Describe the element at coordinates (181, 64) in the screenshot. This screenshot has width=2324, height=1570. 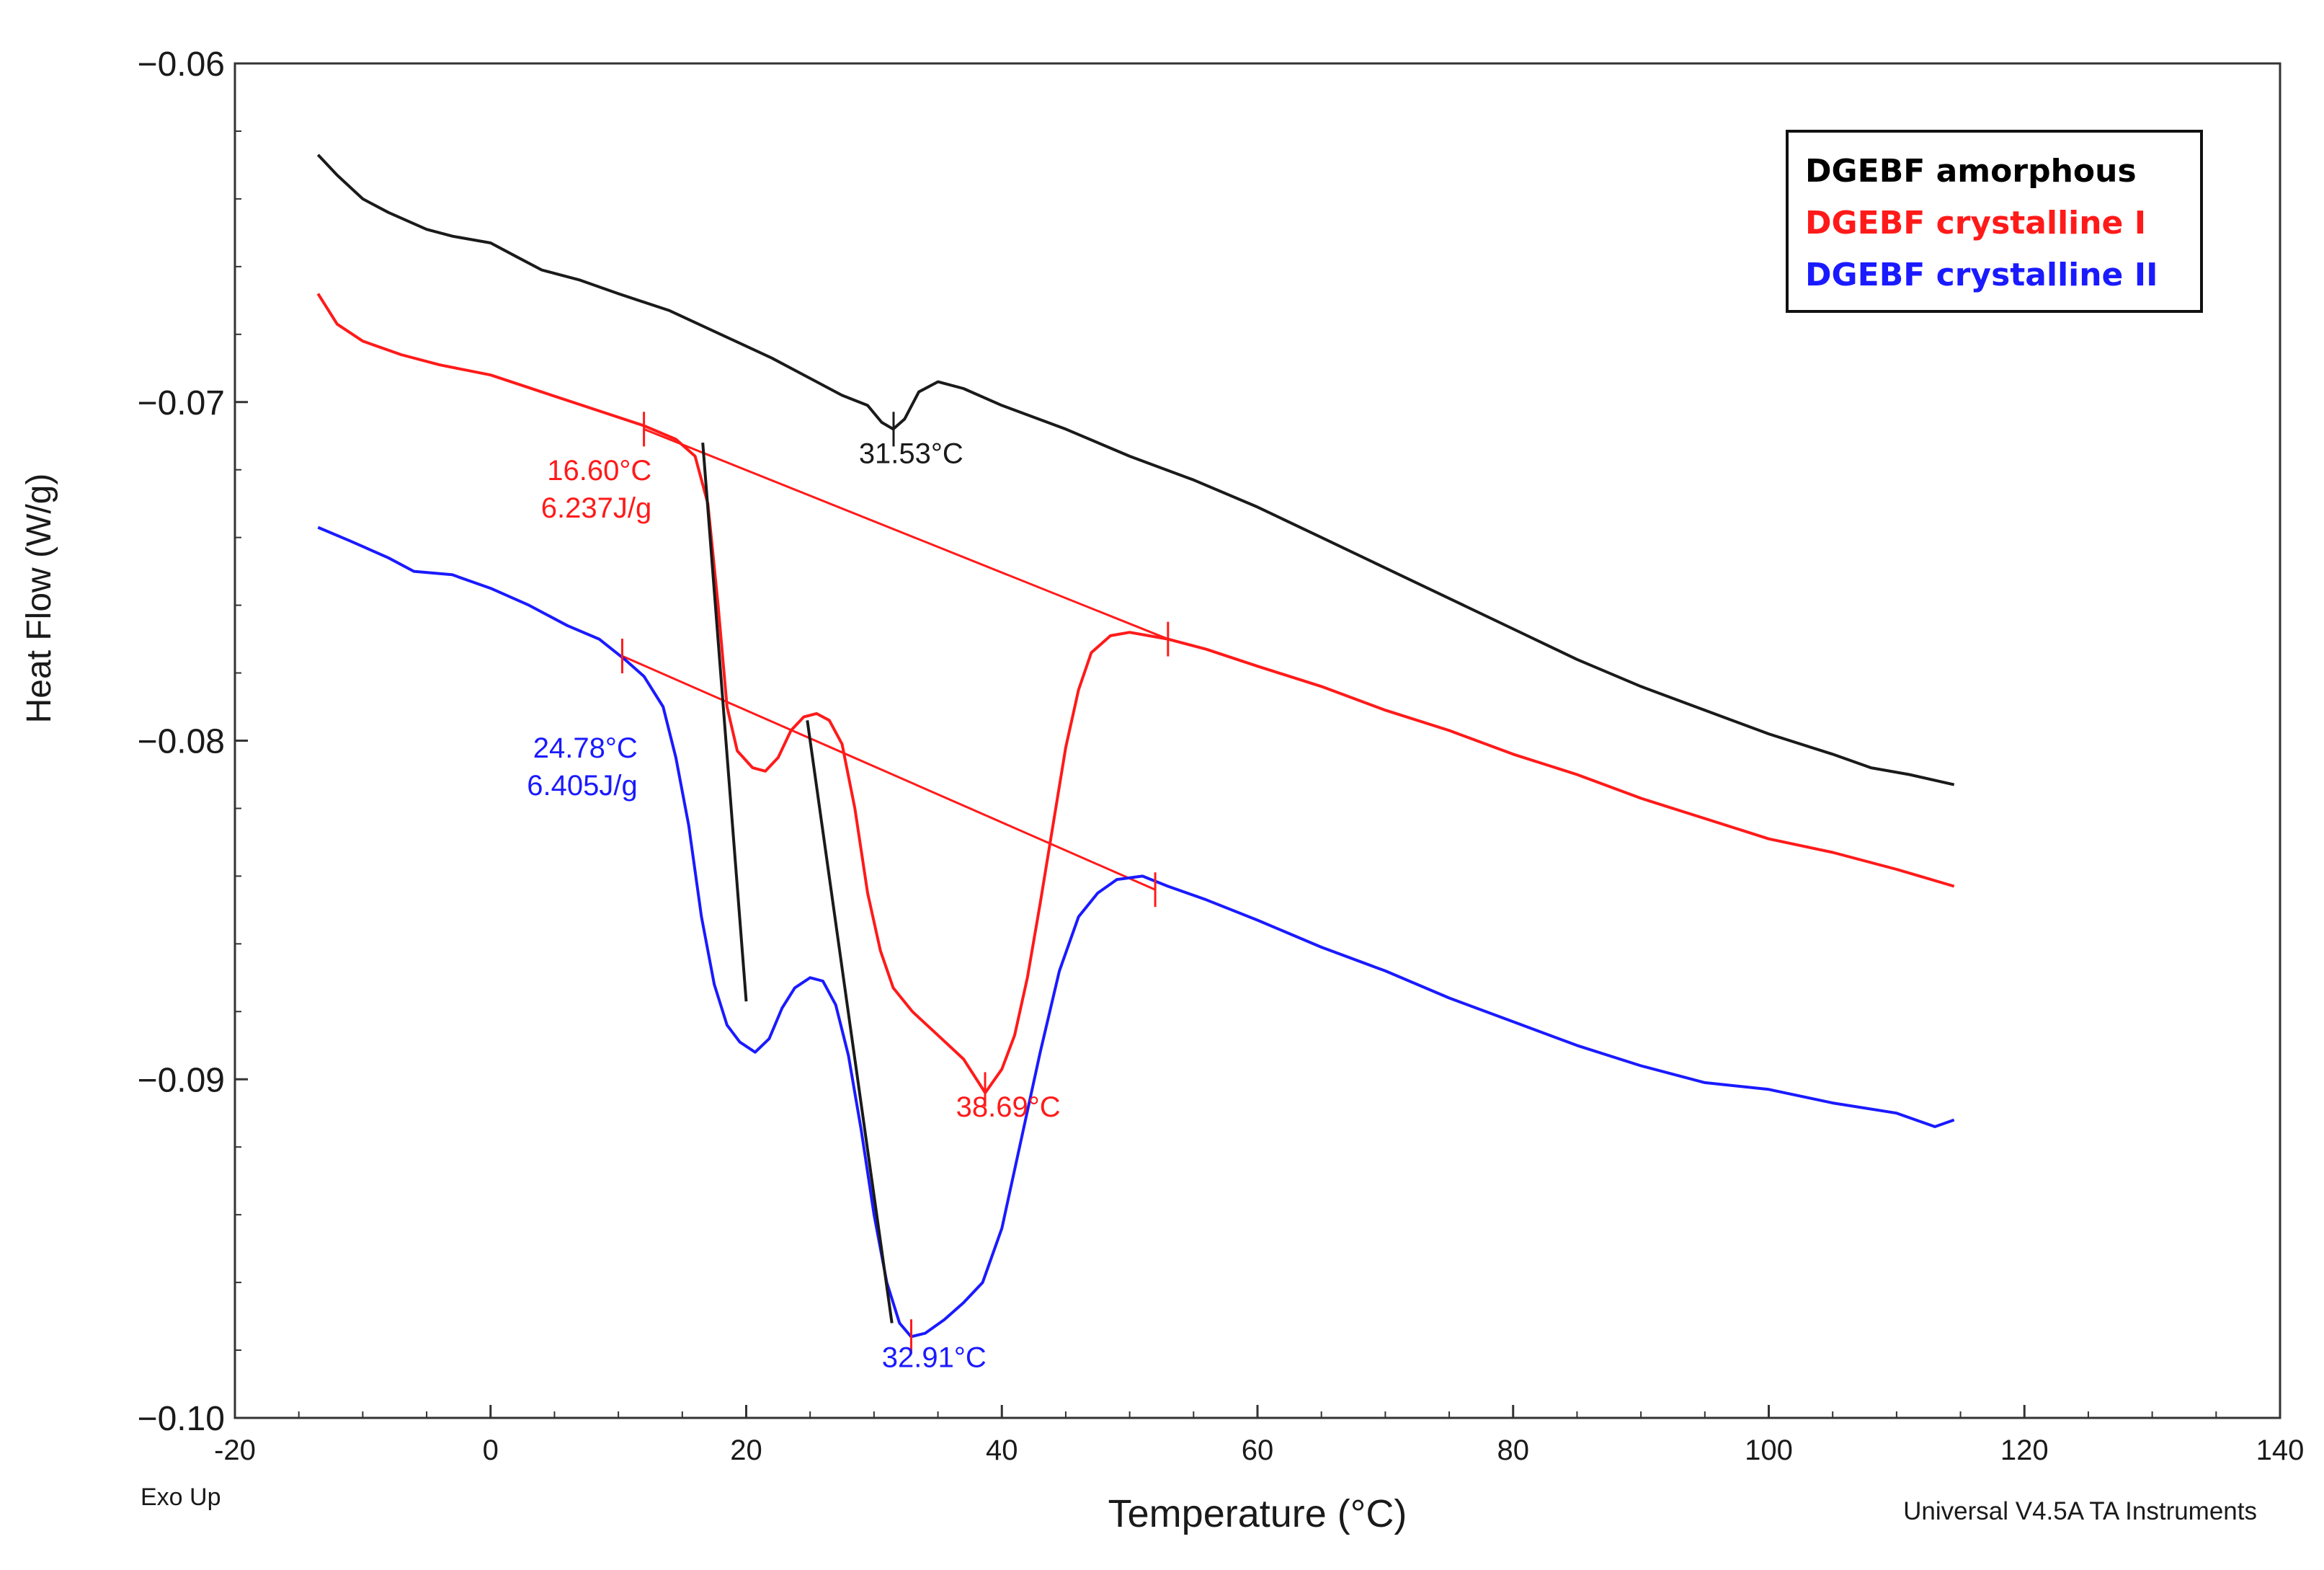
I see `y-tick-label: −0.06` at that location.